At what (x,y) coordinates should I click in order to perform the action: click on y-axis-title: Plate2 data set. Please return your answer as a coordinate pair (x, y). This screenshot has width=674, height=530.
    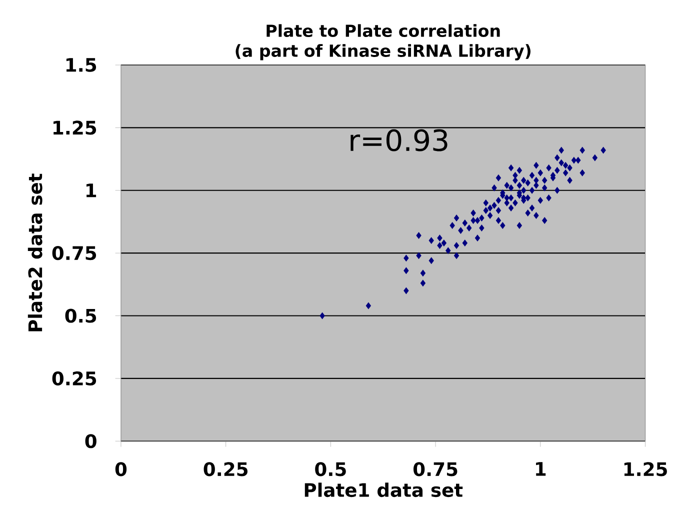
    Looking at the image, I should click on (35, 253).